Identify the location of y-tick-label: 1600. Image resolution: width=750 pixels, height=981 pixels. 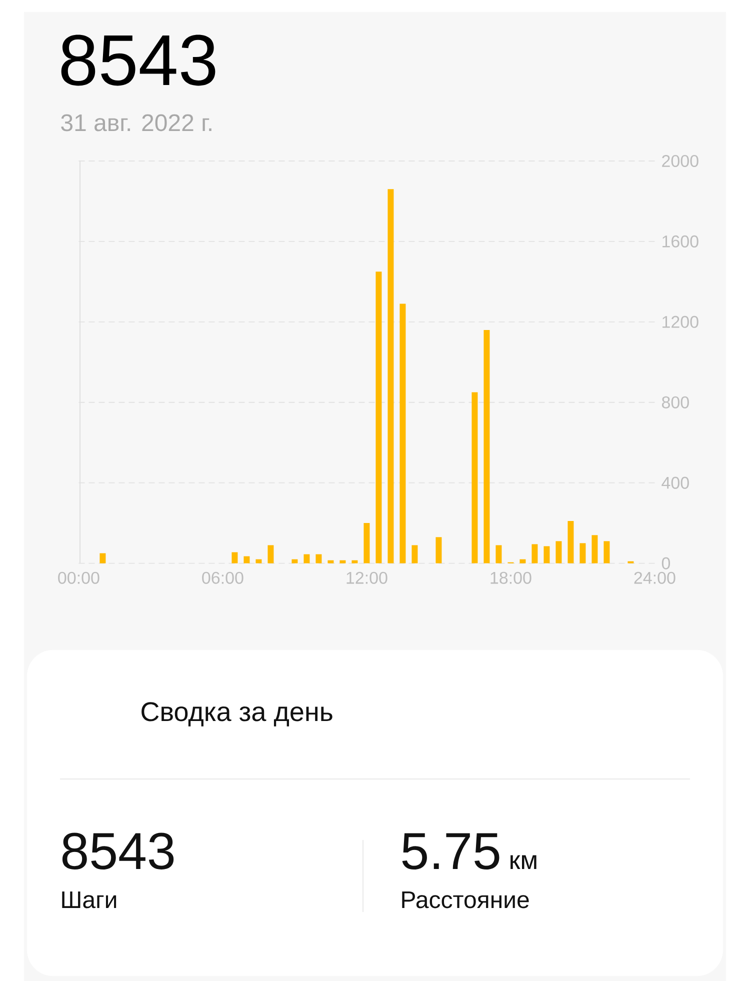
(680, 241).